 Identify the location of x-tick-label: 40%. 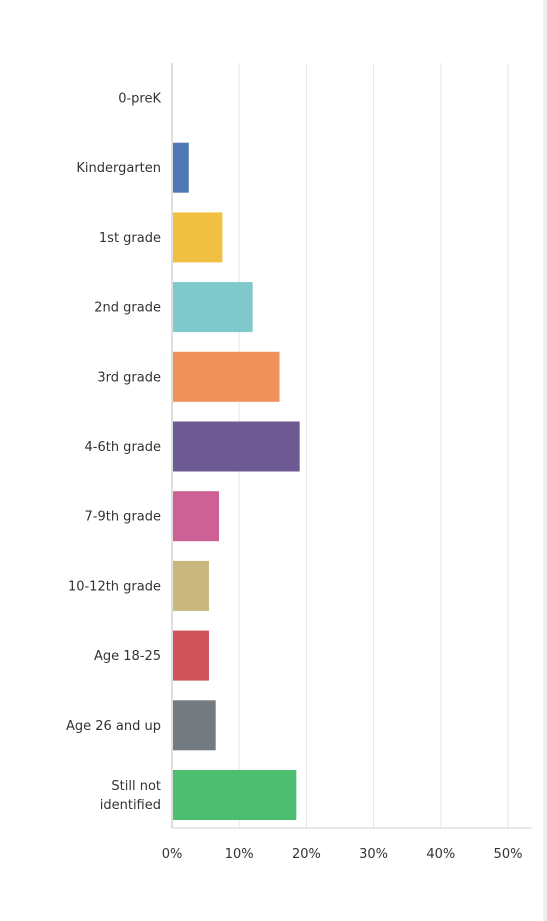
(440, 854).